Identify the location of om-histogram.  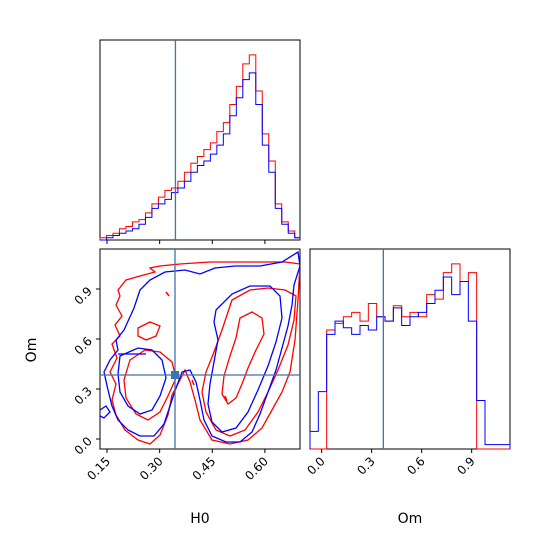
(410, 349).